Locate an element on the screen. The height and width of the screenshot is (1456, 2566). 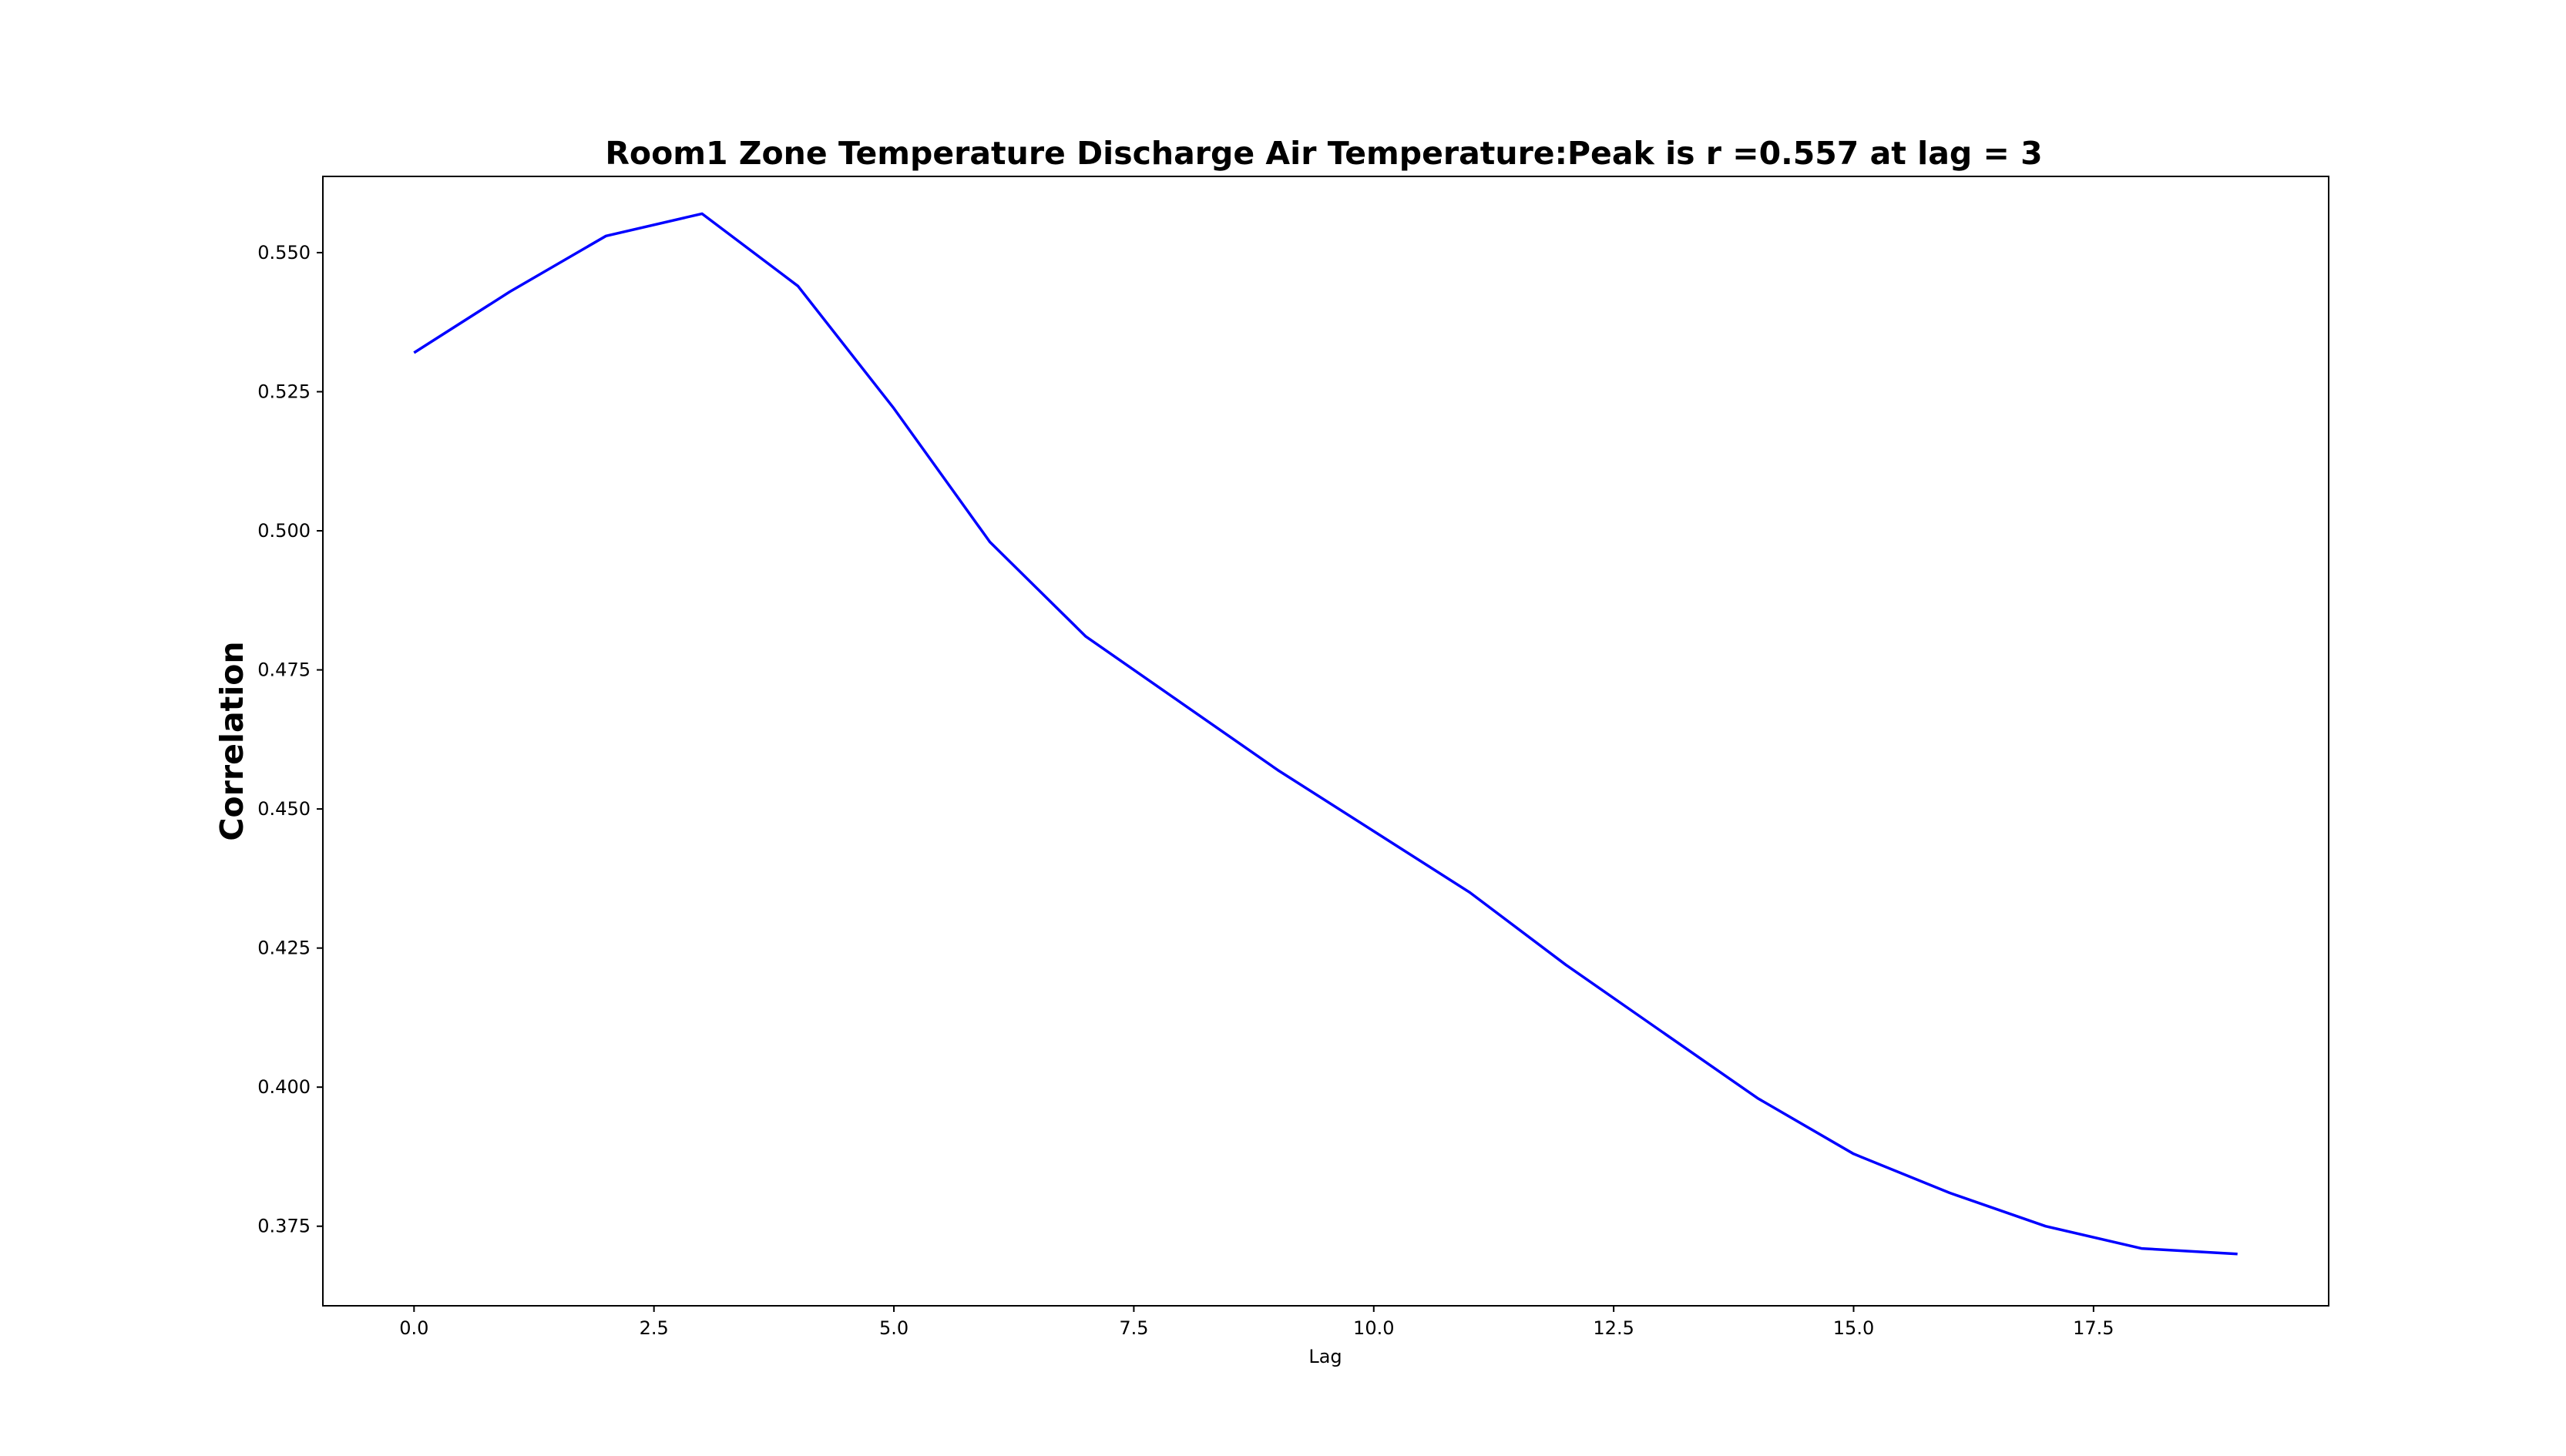
x-tick-label: 0.0 is located at coordinates (413, 1328).